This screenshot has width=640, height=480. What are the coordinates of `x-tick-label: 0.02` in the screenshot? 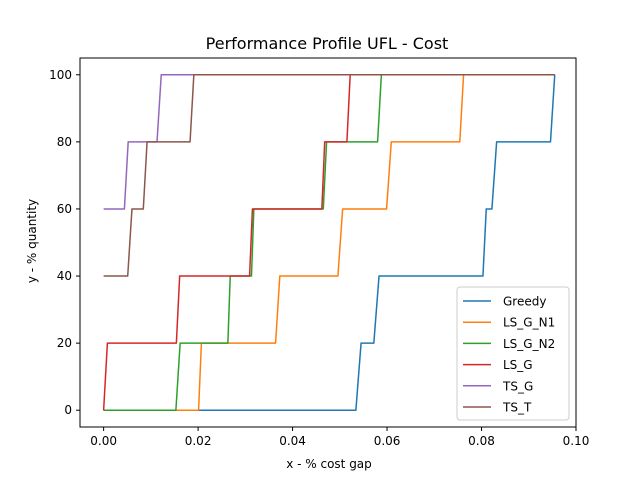 It's located at (198, 441).